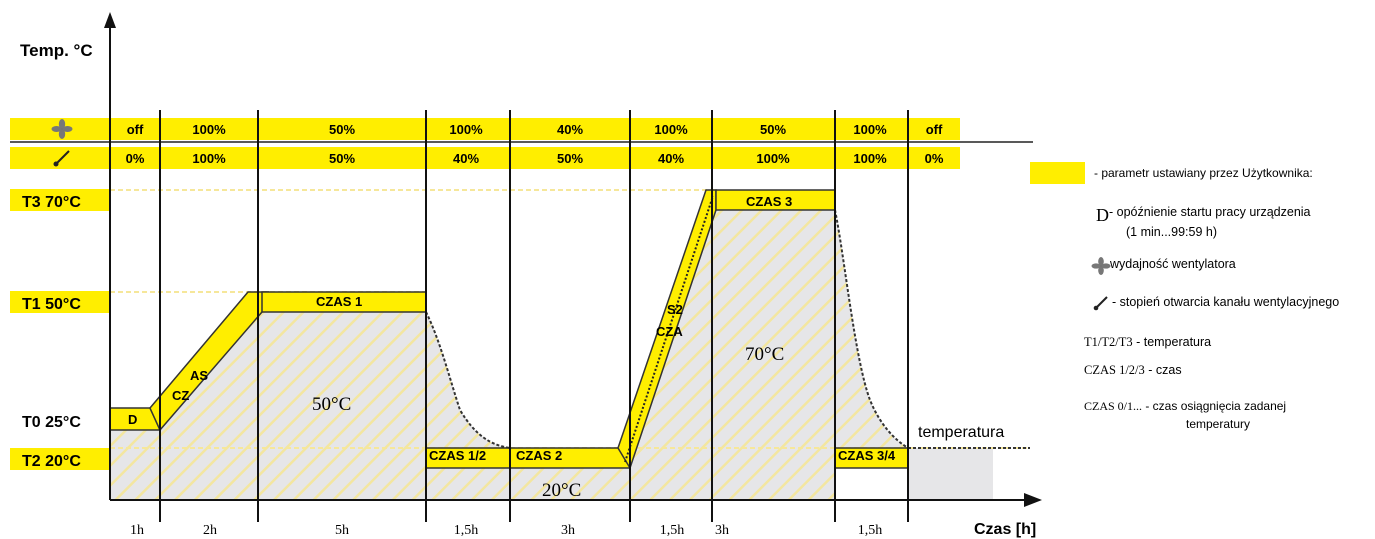  Describe the element at coordinates (110, 20) in the screenshot. I see `y-axis-arrow` at that location.